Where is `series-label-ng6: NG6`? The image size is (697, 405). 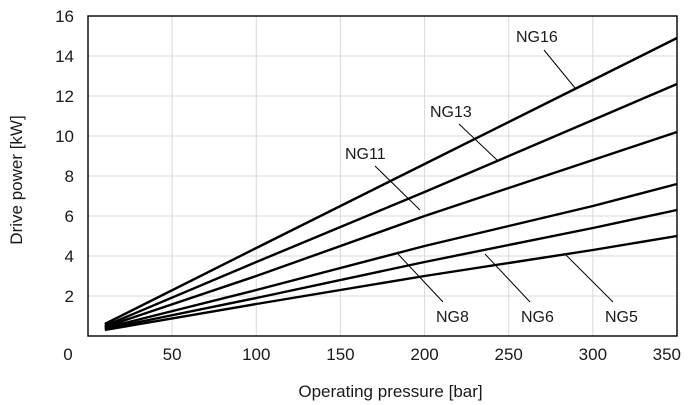
series-label-ng6: NG6 is located at coordinates (537, 317).